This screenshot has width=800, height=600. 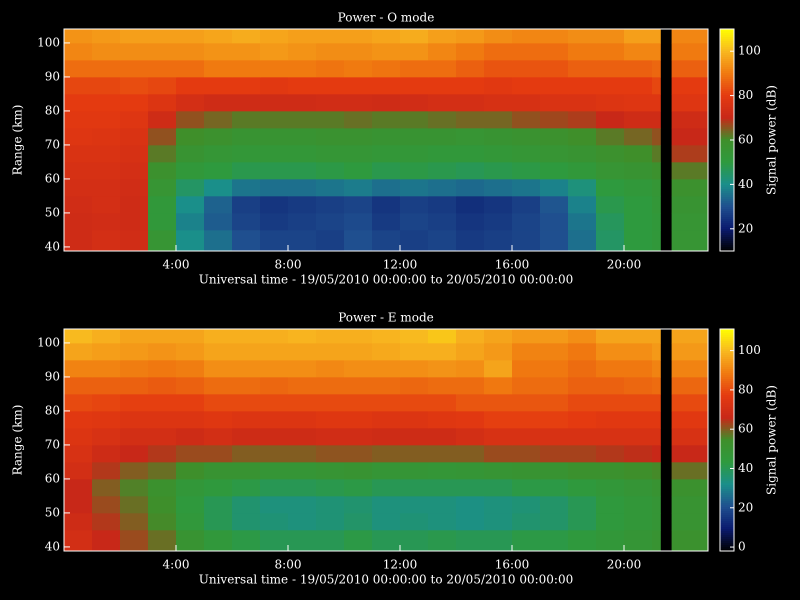 I want to click on colorbar-frame, so click(x=727, y=440).